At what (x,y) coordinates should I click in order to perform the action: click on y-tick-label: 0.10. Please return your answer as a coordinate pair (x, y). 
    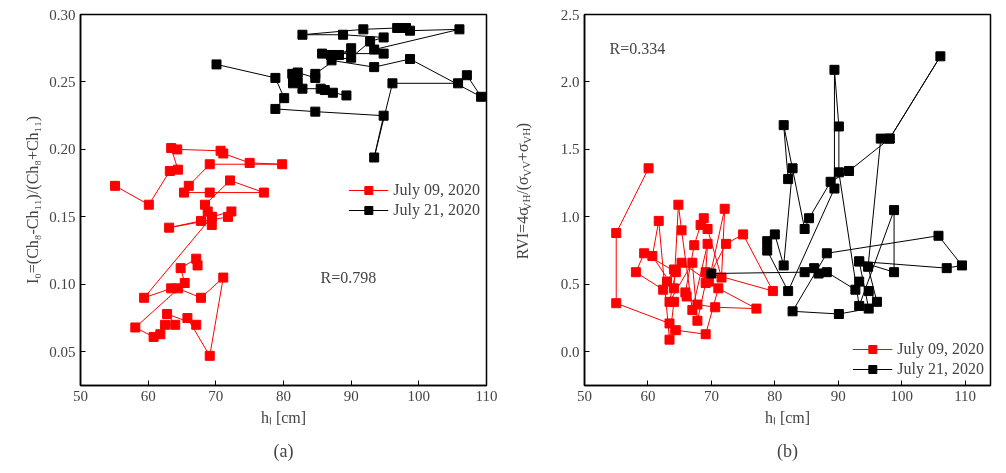
    Looking at the image, I should click on (62, 284).